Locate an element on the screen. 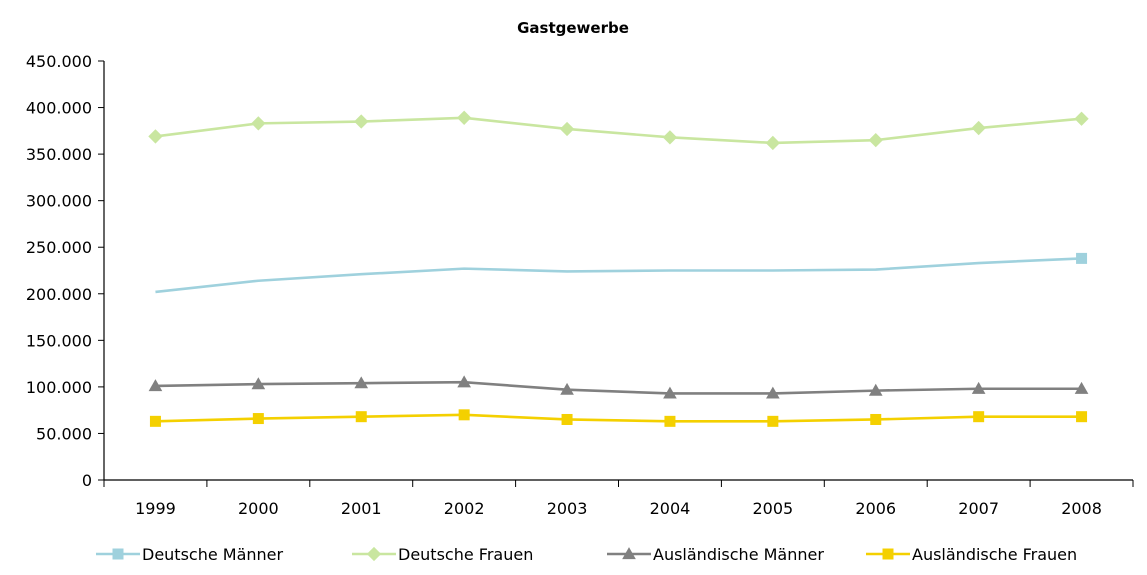 The image size is (1147, 575). legend-item: Ausländische Männer is located at coordinates (715, 554).